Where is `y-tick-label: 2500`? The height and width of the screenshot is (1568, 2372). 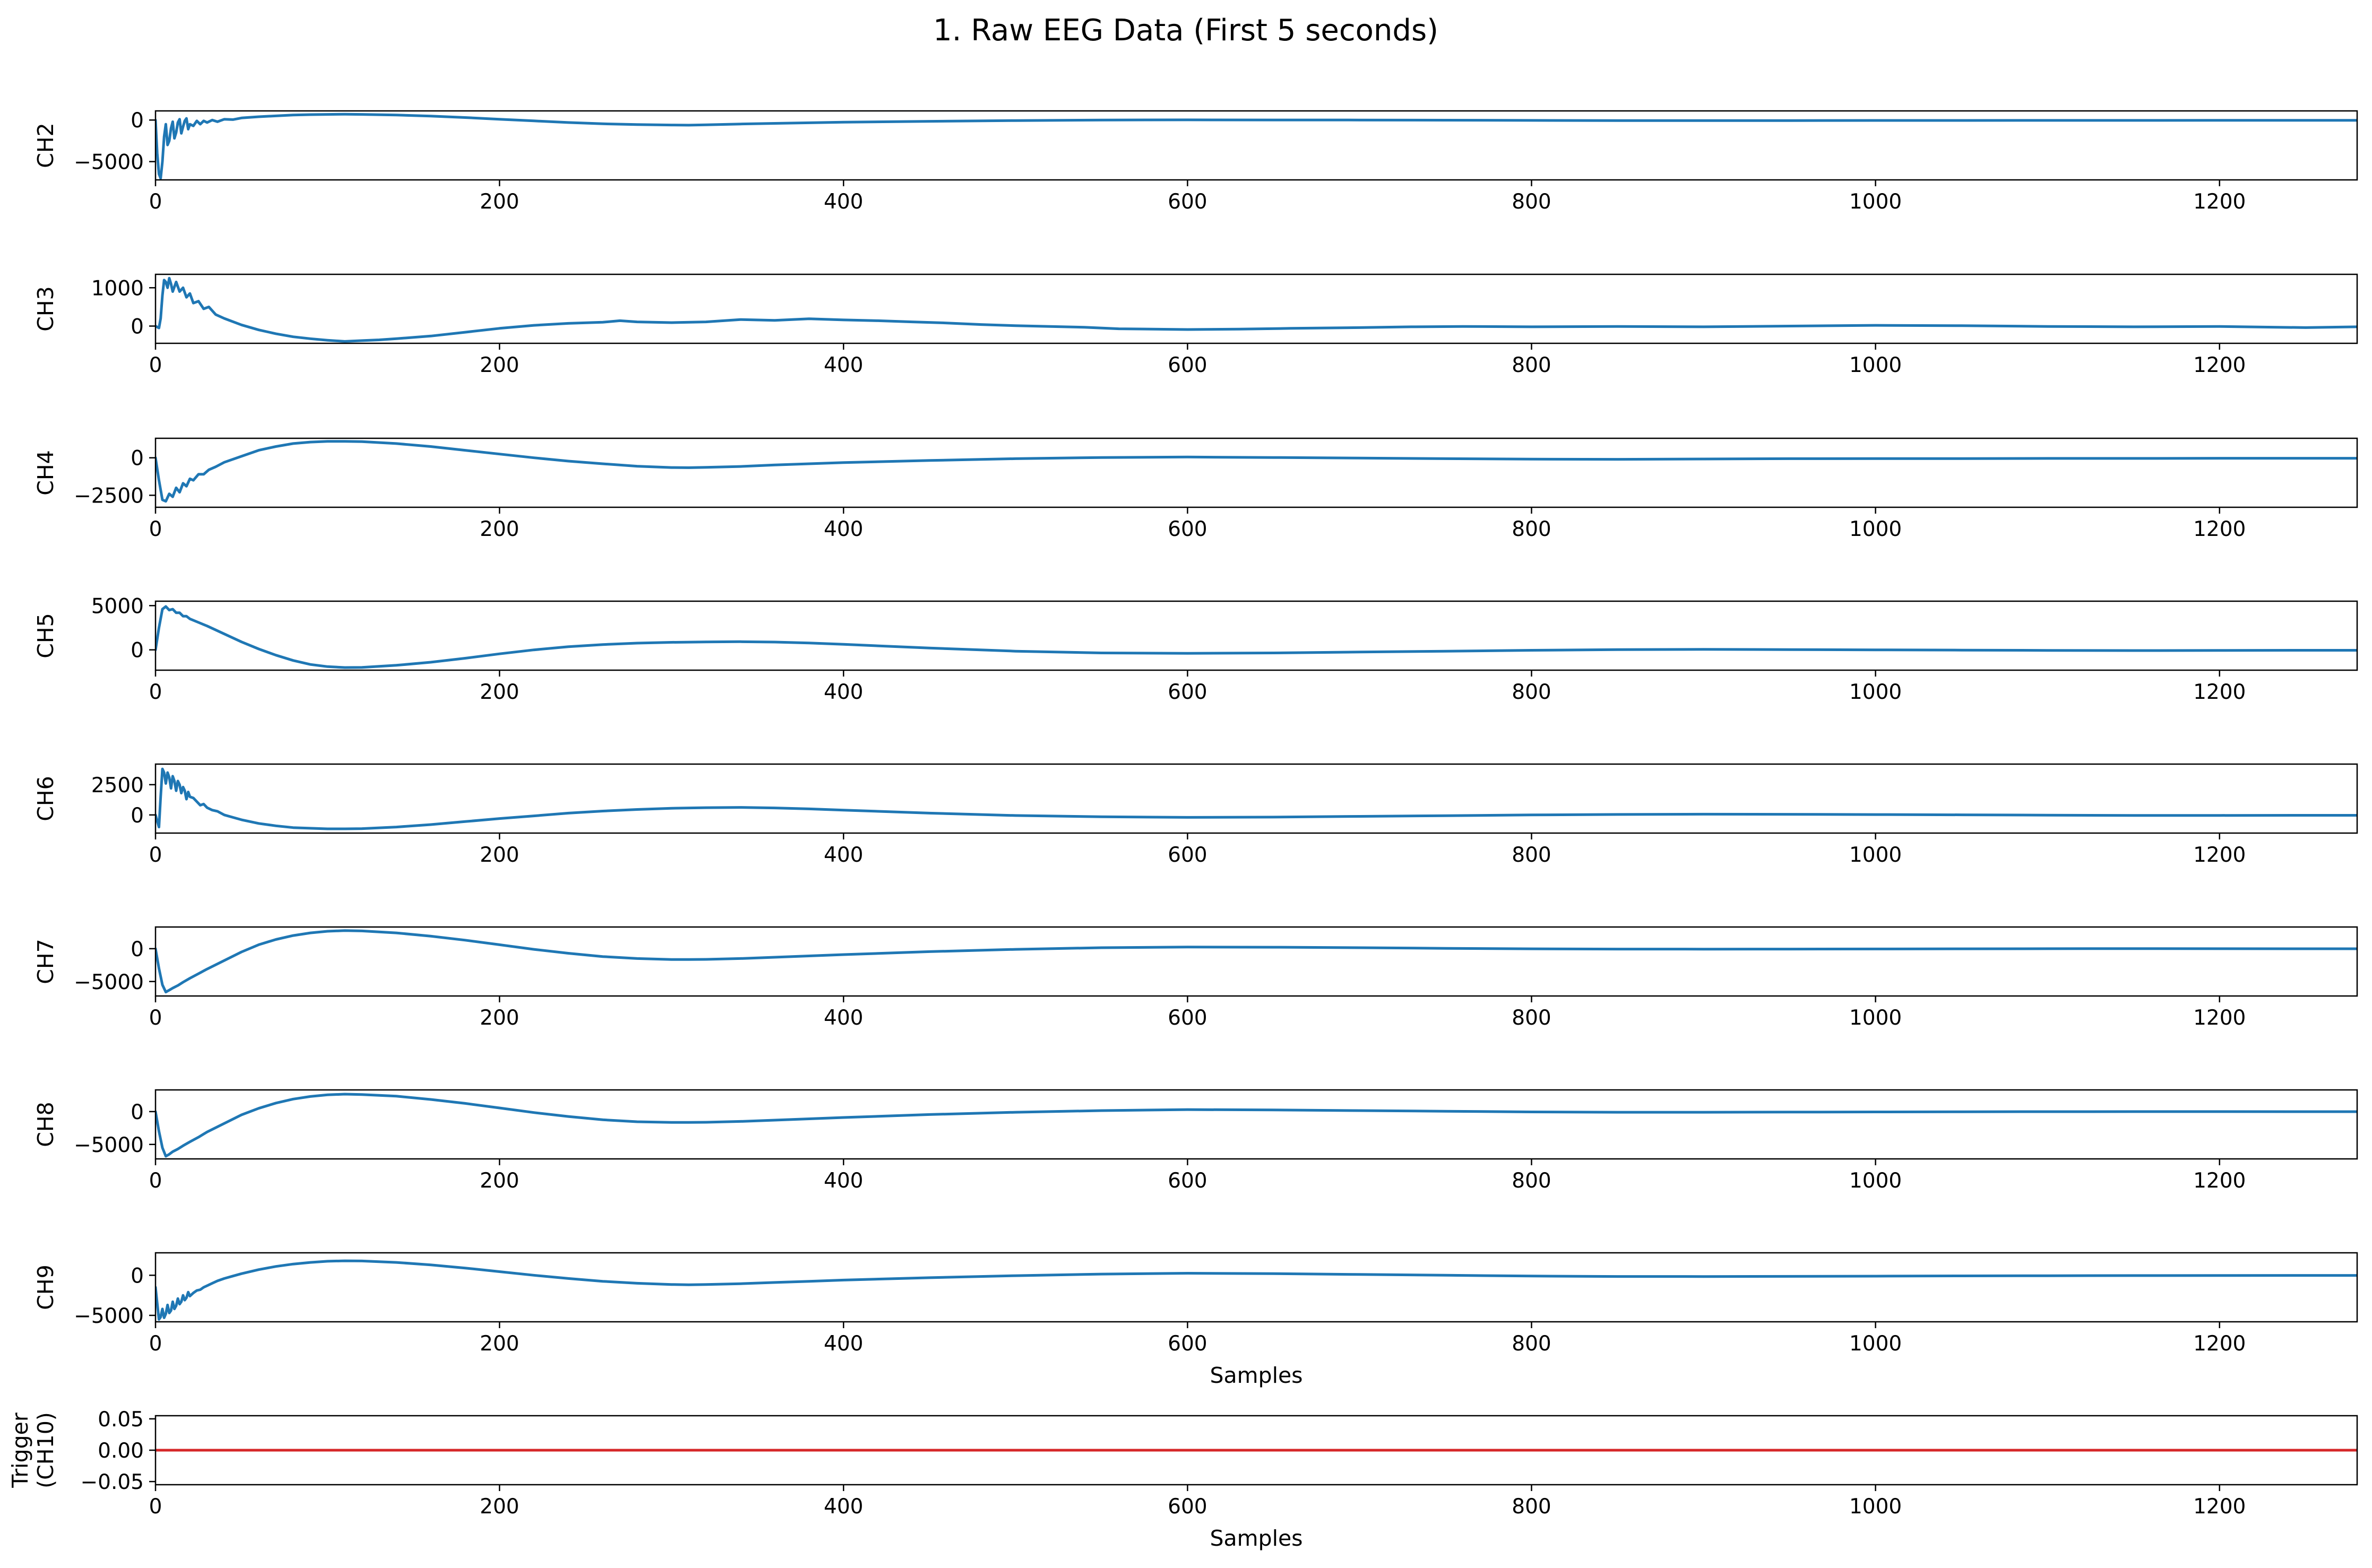
y-tick-label: 2500 is located at coordinates (117, 786).